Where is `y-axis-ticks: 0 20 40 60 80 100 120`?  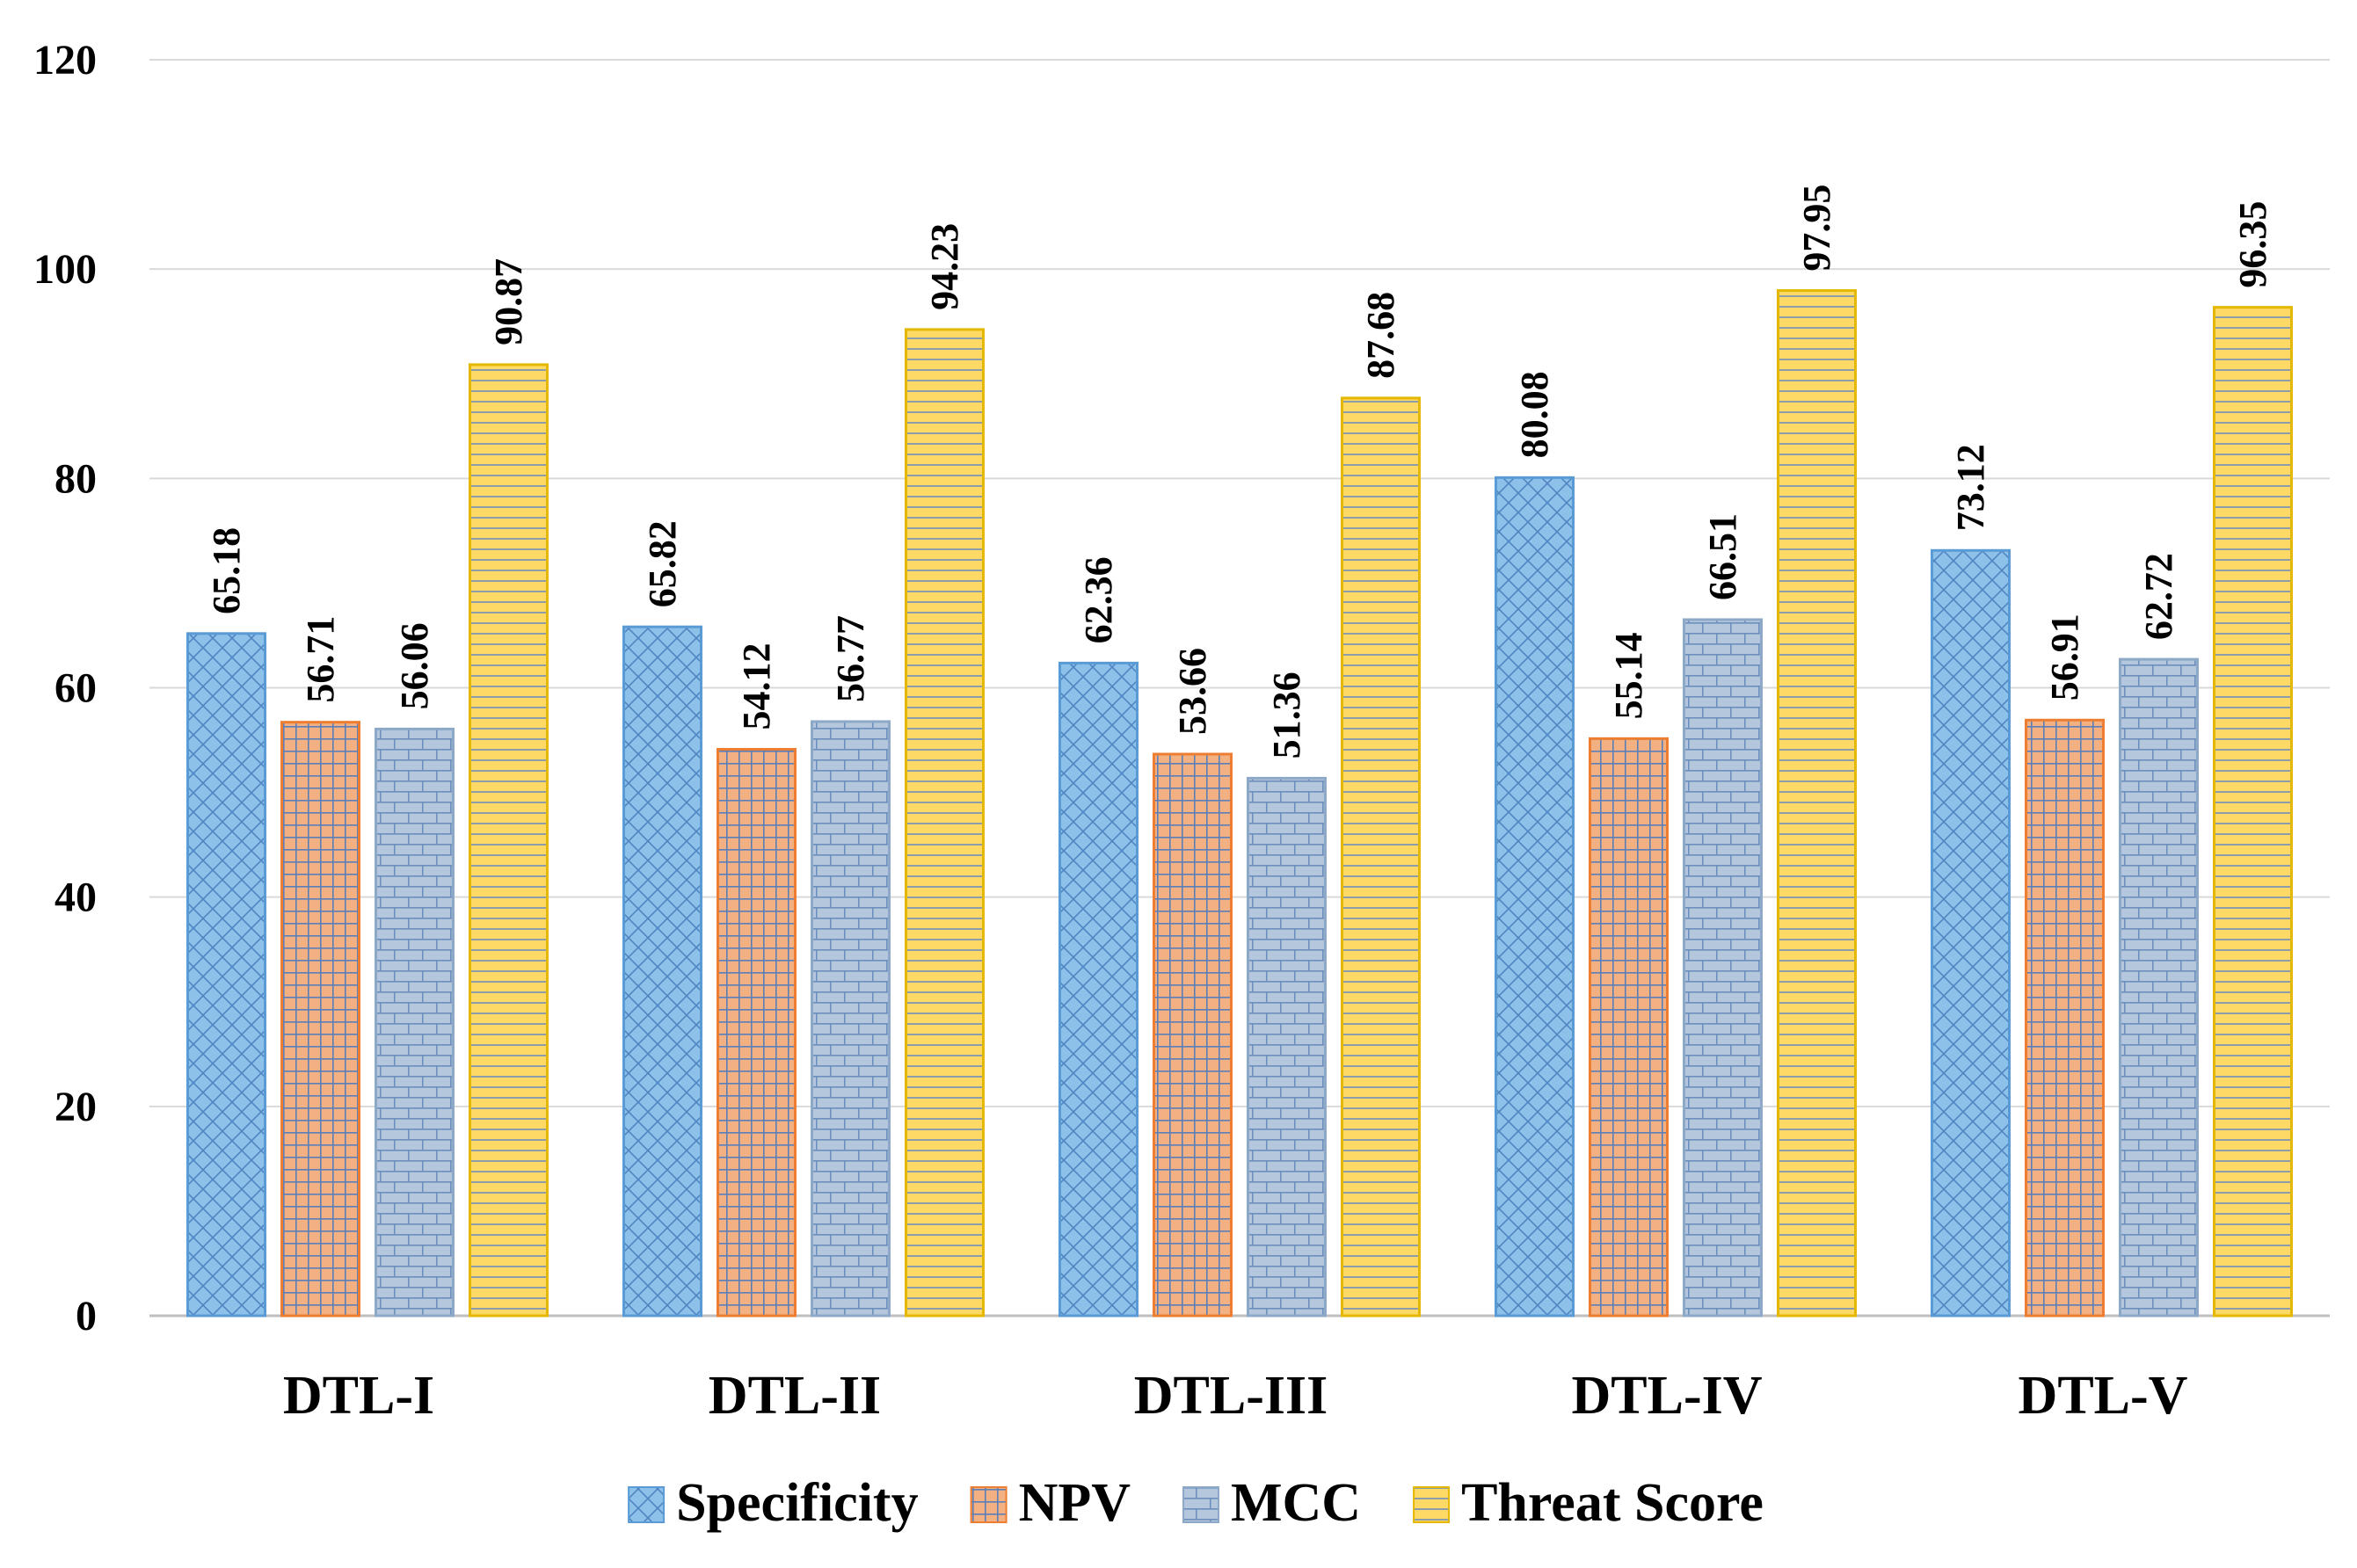
y-axis-ticks: 0 20 40 60 80 100 120 is located at coordinates (65, 688).